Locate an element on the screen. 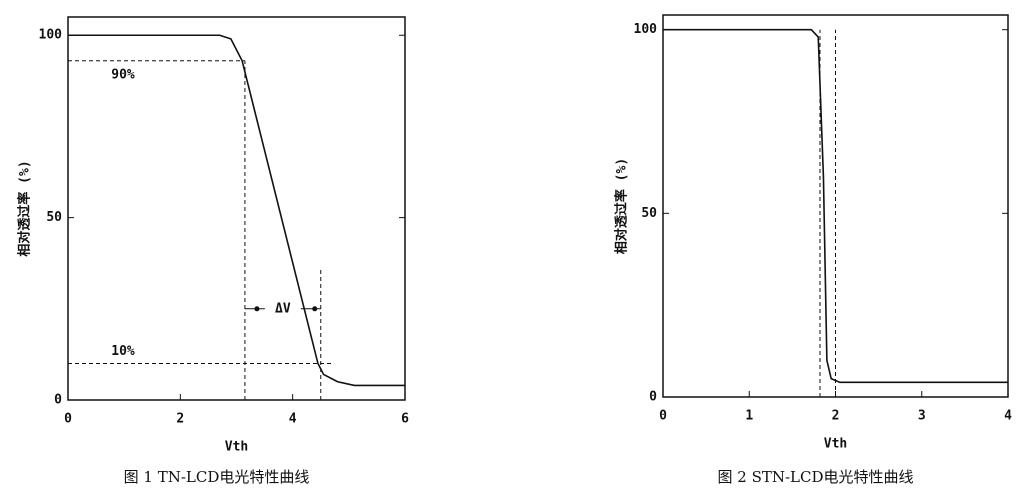 The image size is (1029, 497). guide-label: 10% is located at coordinates (123, 351).